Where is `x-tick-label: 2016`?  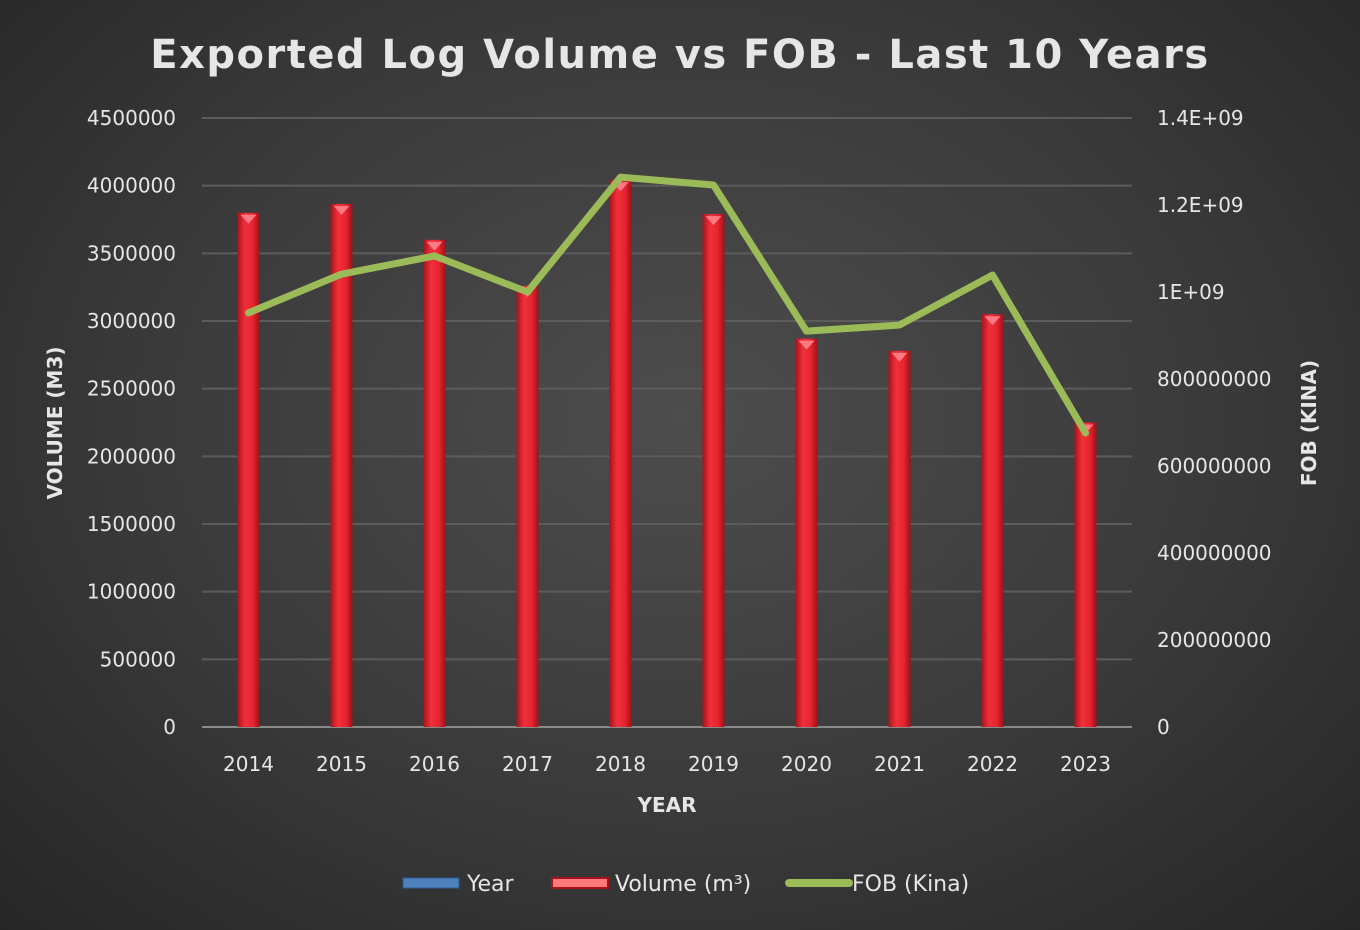 x-tick-label: 2016 is located at coordinates (434, 764).